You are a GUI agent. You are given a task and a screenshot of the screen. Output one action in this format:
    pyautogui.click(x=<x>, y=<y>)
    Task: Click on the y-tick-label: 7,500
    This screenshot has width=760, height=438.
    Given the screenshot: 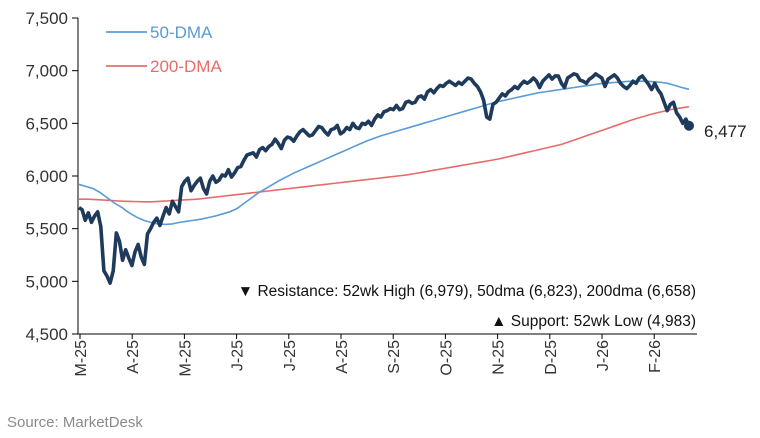 What is the action you would take?
    pyautogui.click(x=46, y=18)
    